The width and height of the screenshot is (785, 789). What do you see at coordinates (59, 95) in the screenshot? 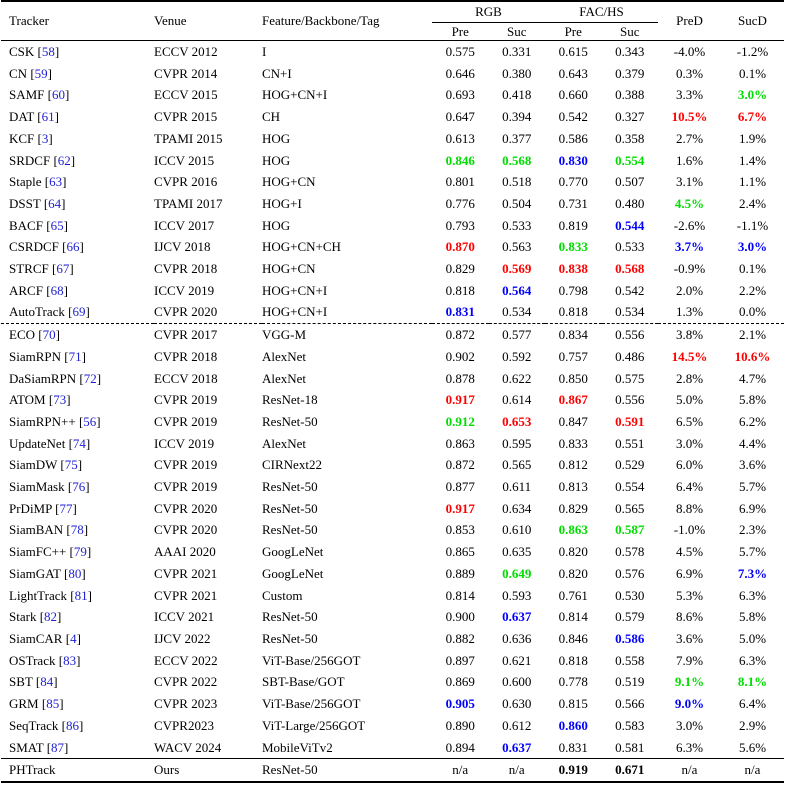
I see `citation-ref: 60` at bounding box center [59, 95].